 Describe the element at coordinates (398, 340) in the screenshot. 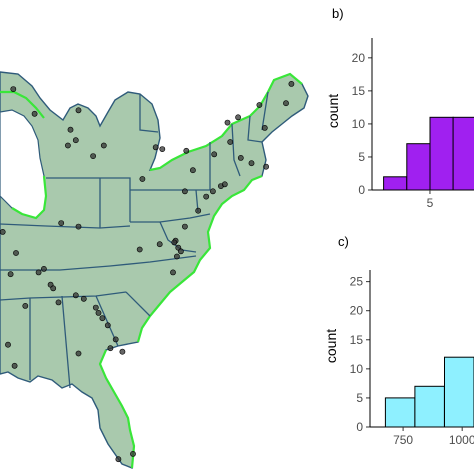

I see `histogram-c: c) count 0 5 10 15 20 25 750 1000` at that location.